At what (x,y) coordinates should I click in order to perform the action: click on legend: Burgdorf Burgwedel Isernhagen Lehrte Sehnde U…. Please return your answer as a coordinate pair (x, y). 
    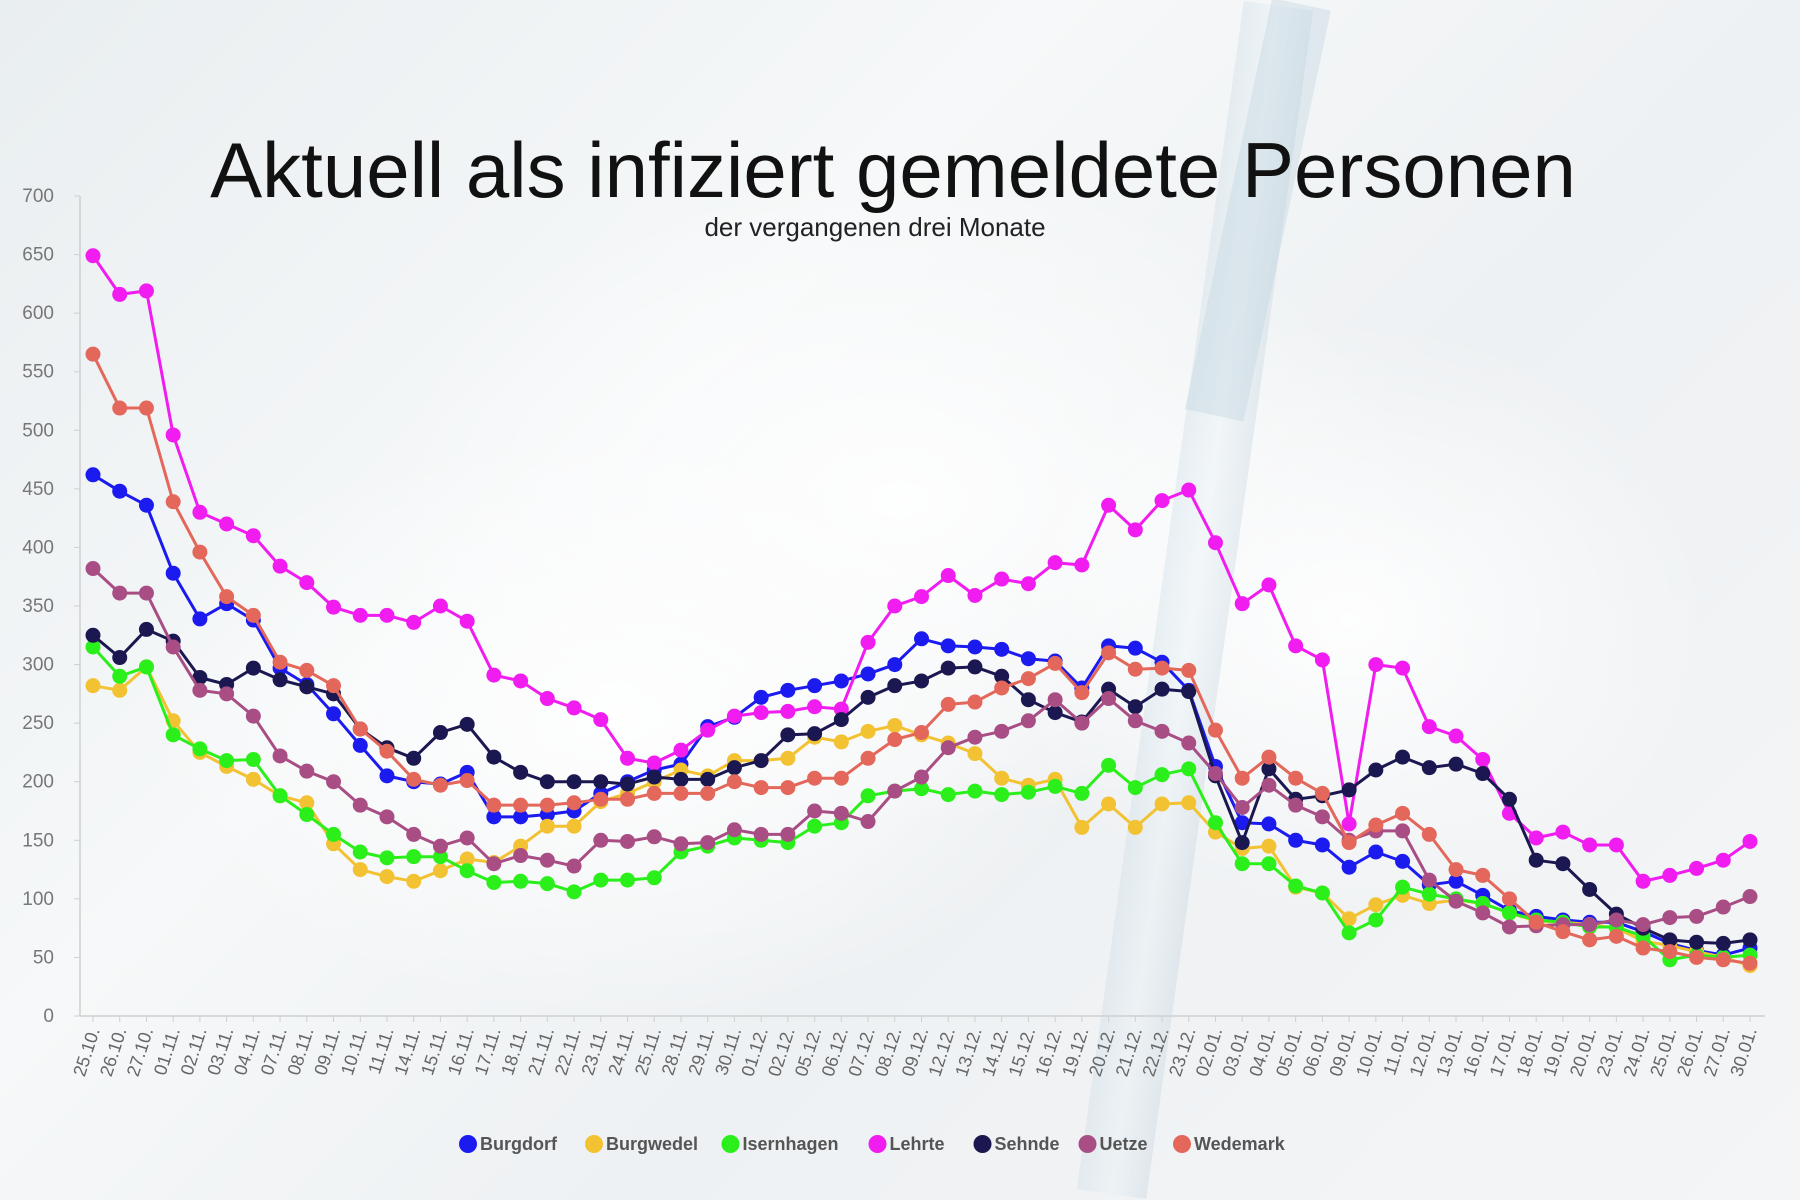
    Looking at the image, I should click on (872, 1144).